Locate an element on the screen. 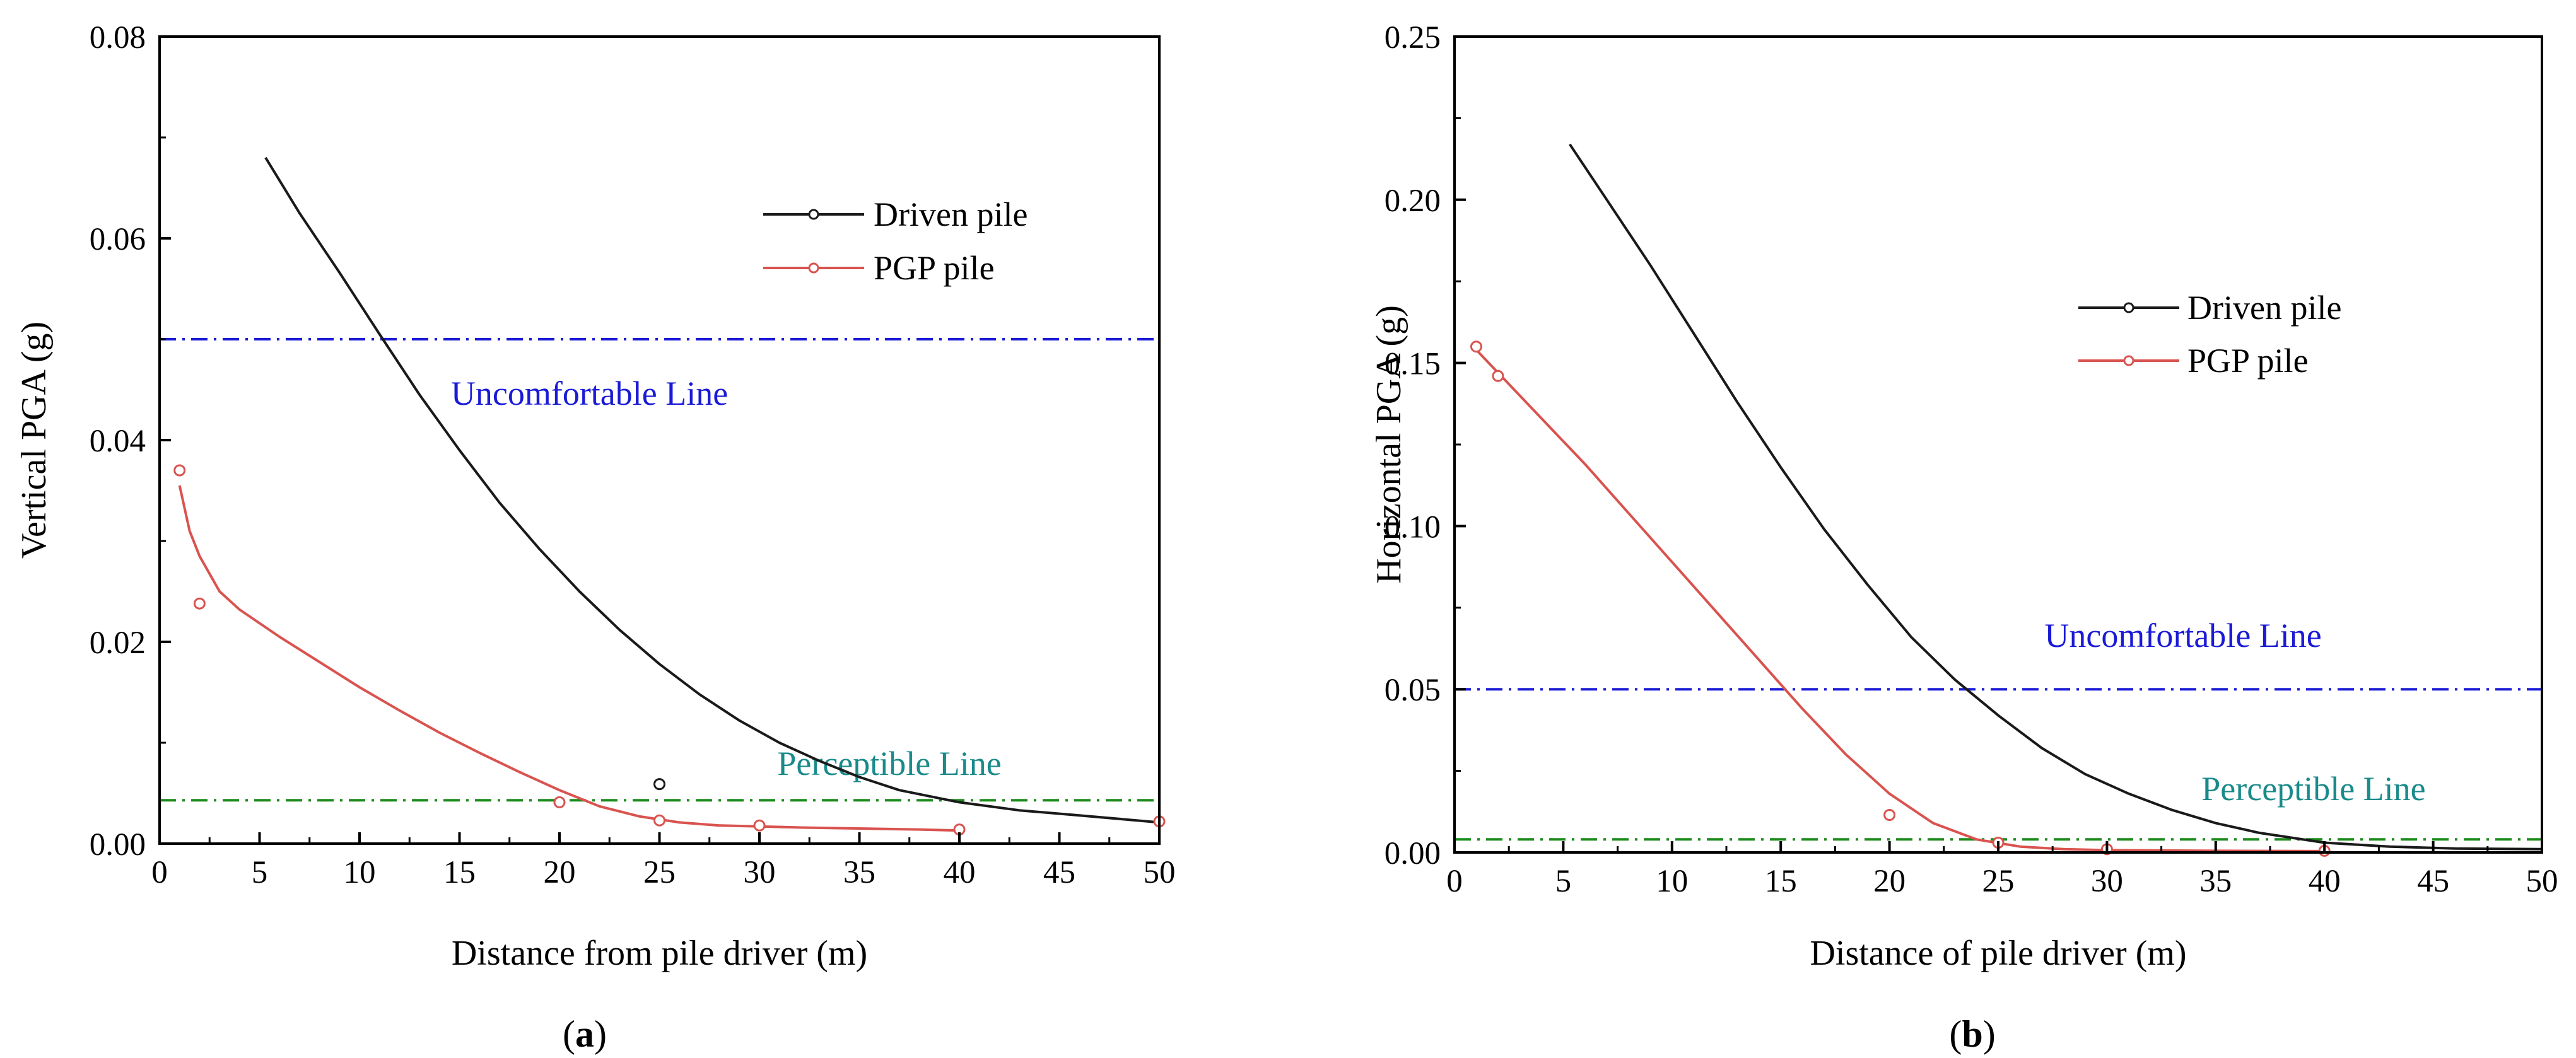  y-tick-label: 0.08 is located at coordinates (118, 37).